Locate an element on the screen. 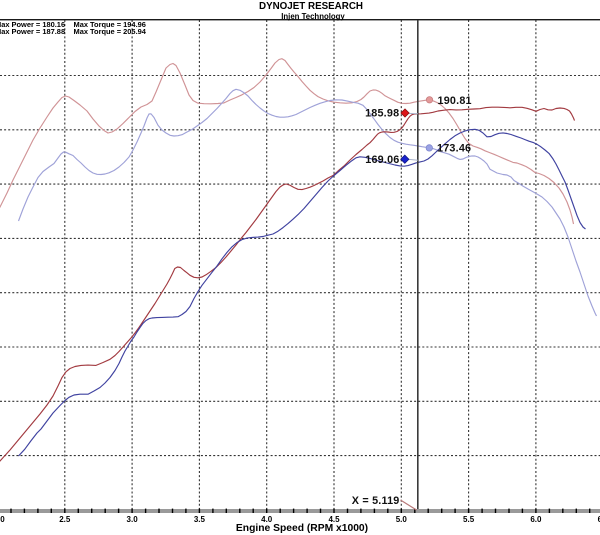 This screenshot has width=600, height=535. svg-text: 3.5 is located at coordinates (200, 519).